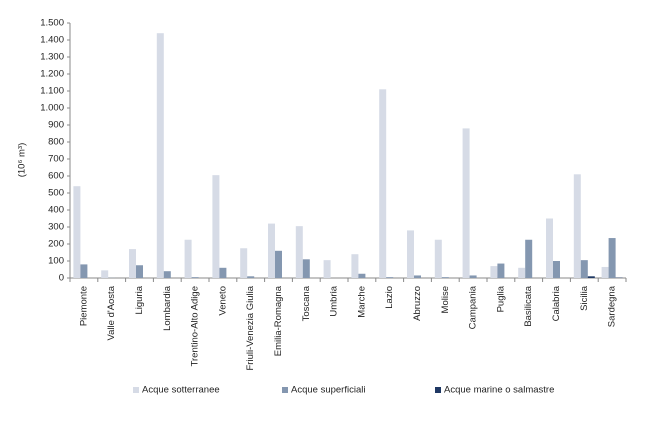 This screenshot has height=427, width=650. I want to click on y-tick-label: 700, so click(56, 159).